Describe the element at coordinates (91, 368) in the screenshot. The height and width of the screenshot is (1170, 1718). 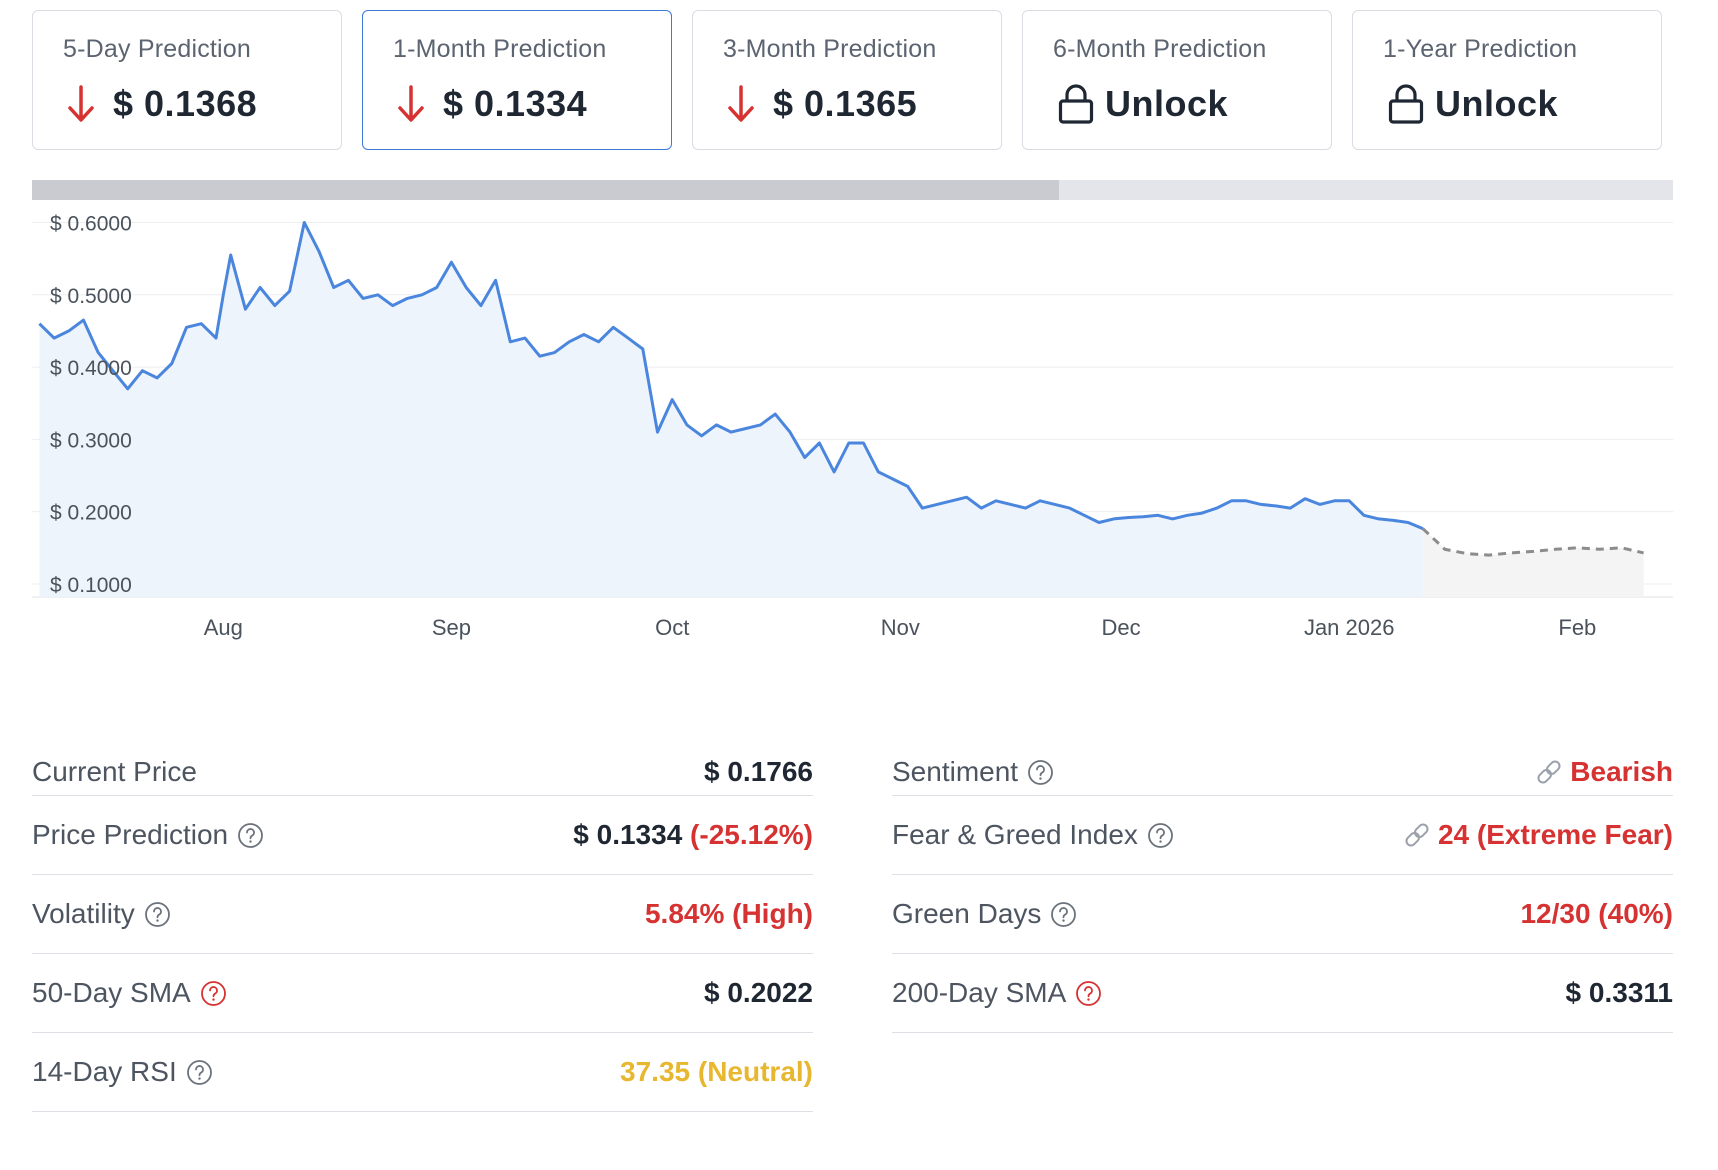
I see `y-tick-label: $ 0.4000` at that location.